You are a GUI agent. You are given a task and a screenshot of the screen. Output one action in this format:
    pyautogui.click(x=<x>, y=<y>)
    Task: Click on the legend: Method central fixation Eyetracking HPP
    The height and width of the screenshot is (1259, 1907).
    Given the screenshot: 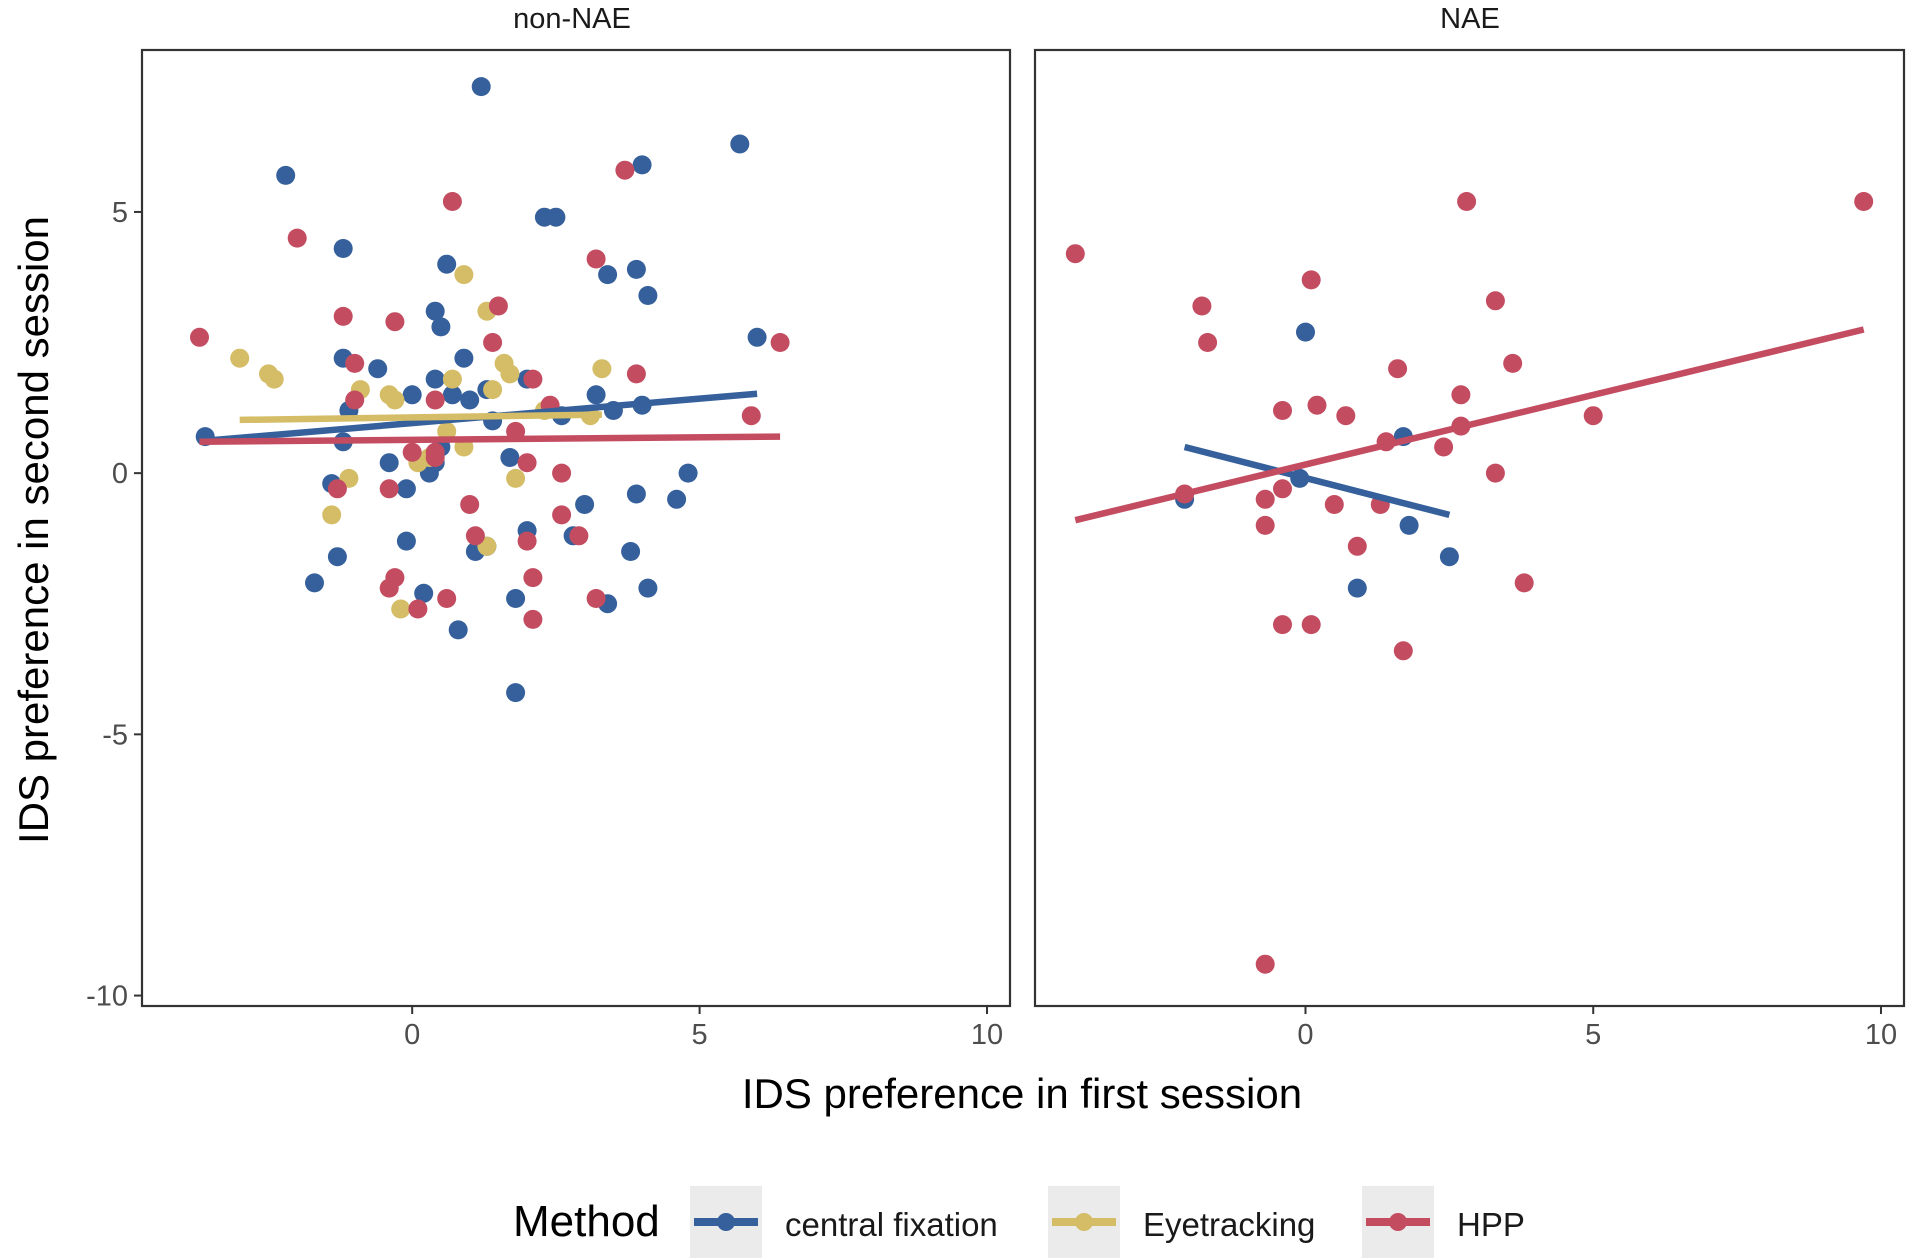 What is the action you would take?
    pyautogui.click(x=1019, y=1222)
    